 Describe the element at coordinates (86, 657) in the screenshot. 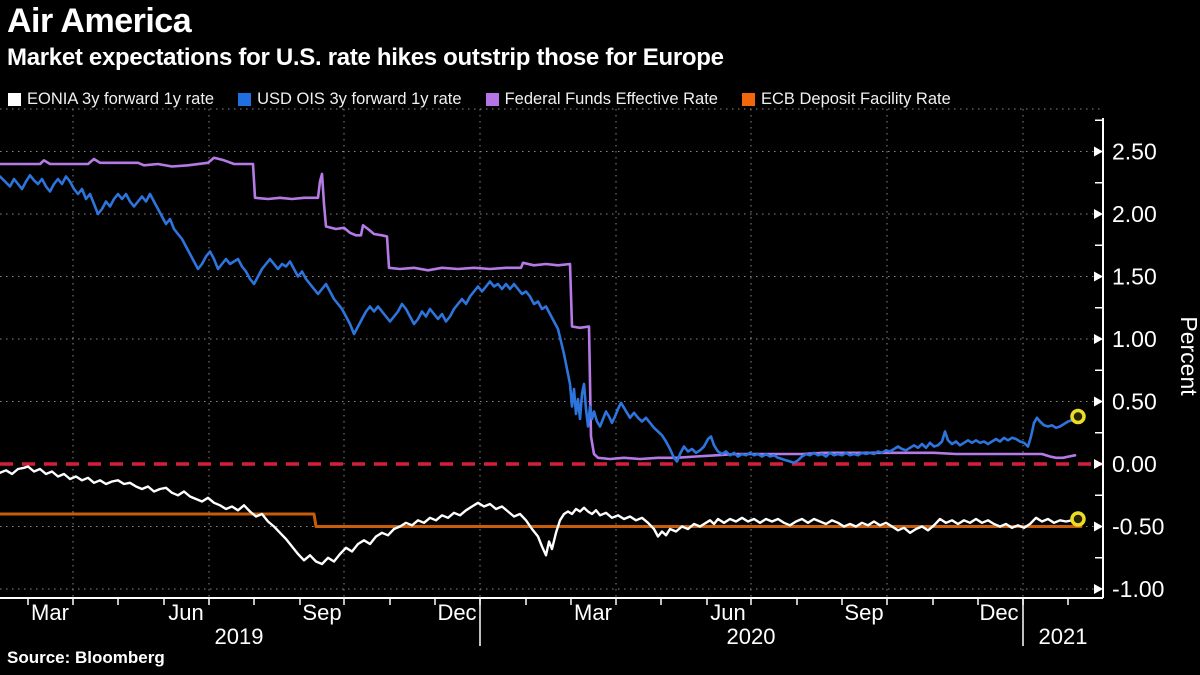

I see `source-attribution: Source: Bloomberg` at that location.